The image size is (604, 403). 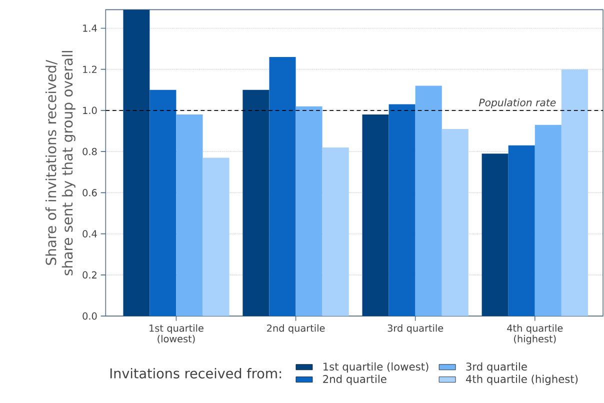 I want to click on y-tick-label: 1.2, so click(x=89, y=69).